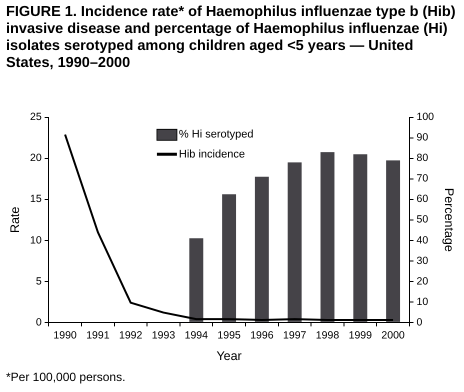  Describe the element at coordinates (36, 117) in the screenshot. I see `y-tick-label: 25` at that location.